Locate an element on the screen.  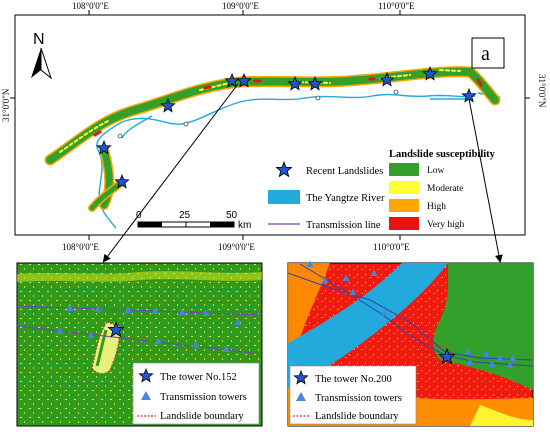
right-tick: 31°0'0"N is located at coordinates (542, 91).